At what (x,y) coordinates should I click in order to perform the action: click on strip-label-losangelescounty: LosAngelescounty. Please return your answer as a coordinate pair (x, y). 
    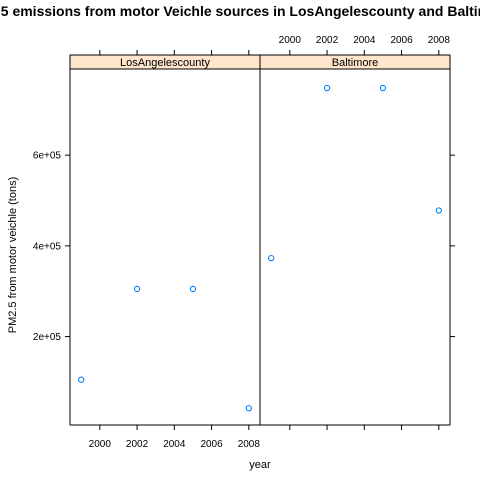
    Looking at the image, I should click on (165, 63).